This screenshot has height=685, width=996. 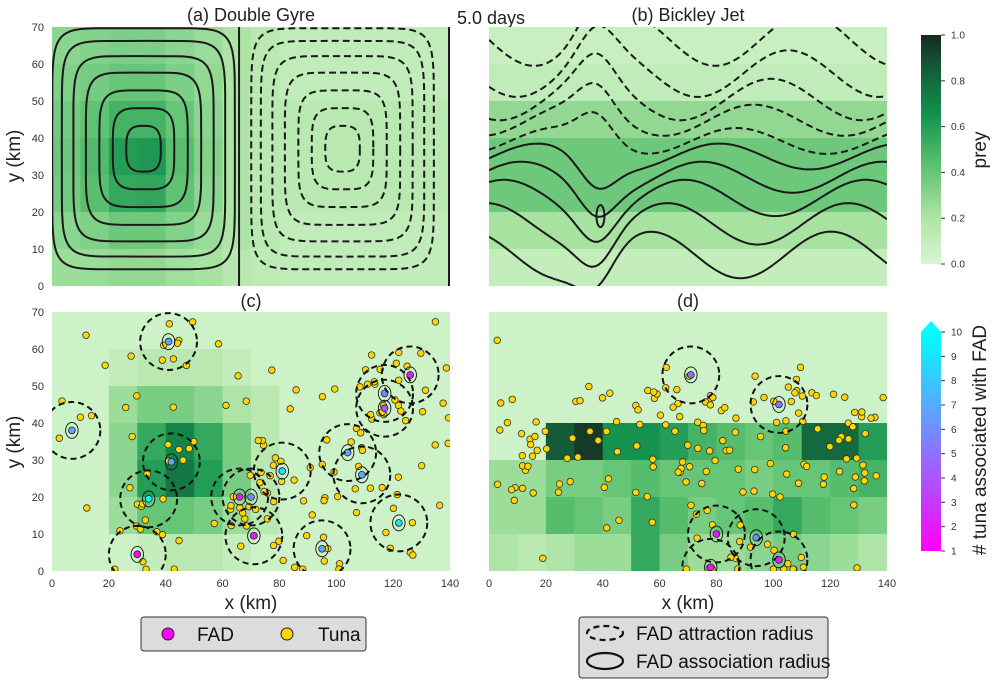 What do you see at coordinates (887, 584) in the screenshot?
I see `x-tick-label: 140` at bounding box center [887, 584].